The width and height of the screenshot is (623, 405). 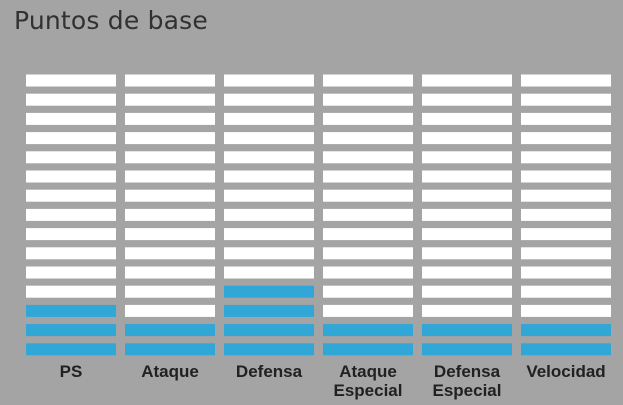 I want to click on x-tick-label: Ataque Especial, so click(x=368, y=381).